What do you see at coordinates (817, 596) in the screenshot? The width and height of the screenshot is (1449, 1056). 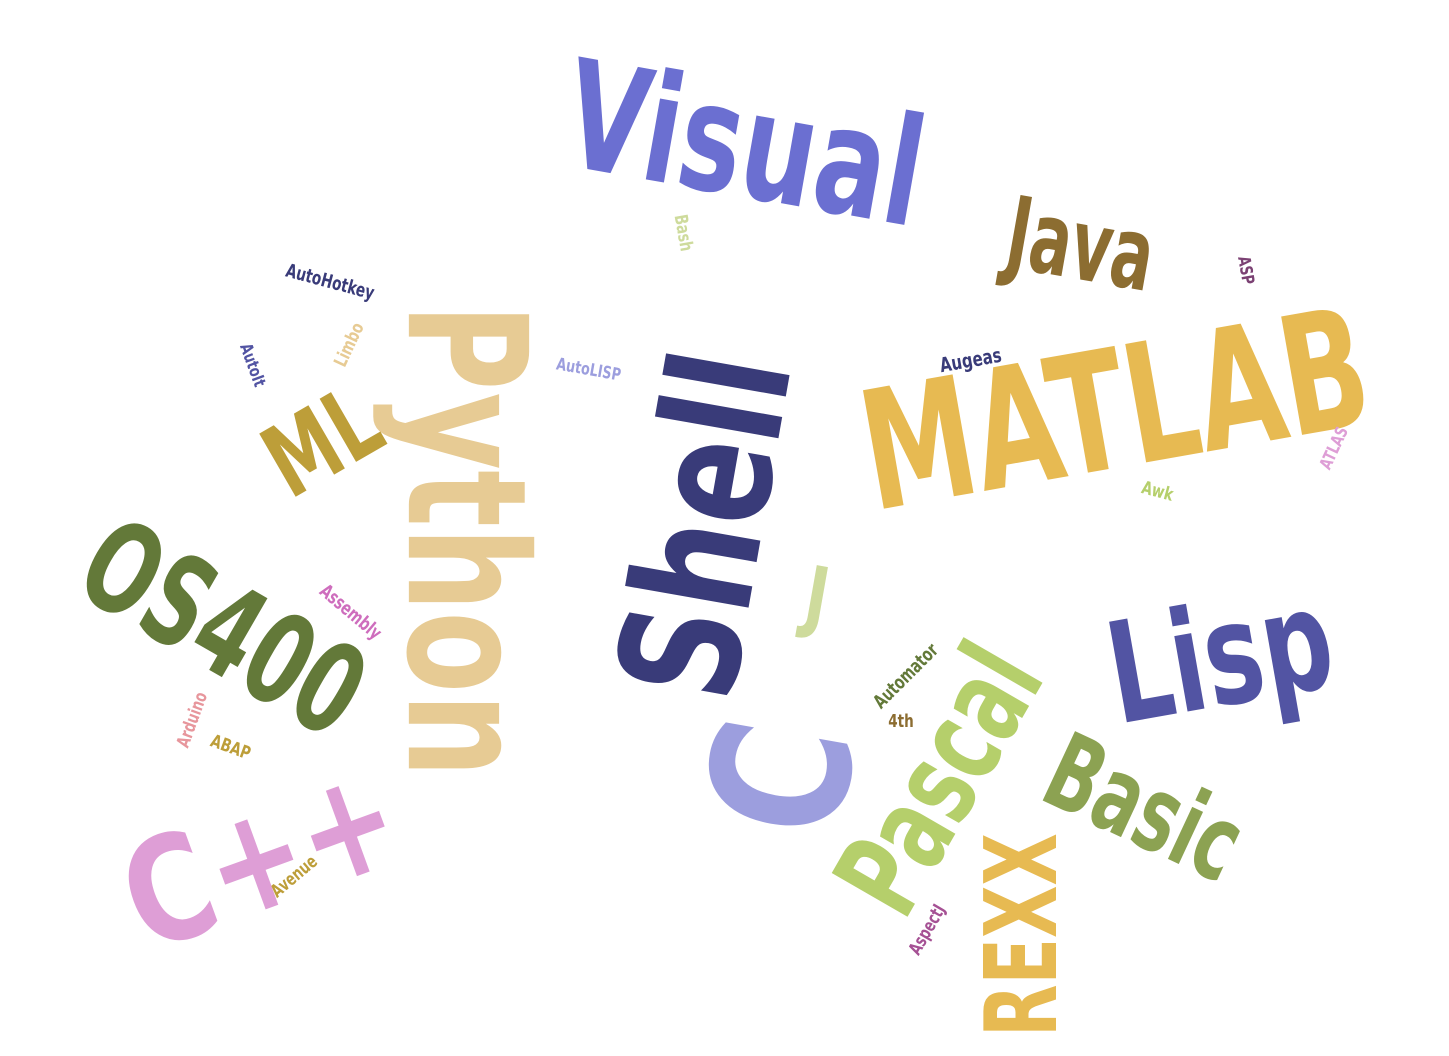 I see `word-j: J` at bounding box center [817, 596].